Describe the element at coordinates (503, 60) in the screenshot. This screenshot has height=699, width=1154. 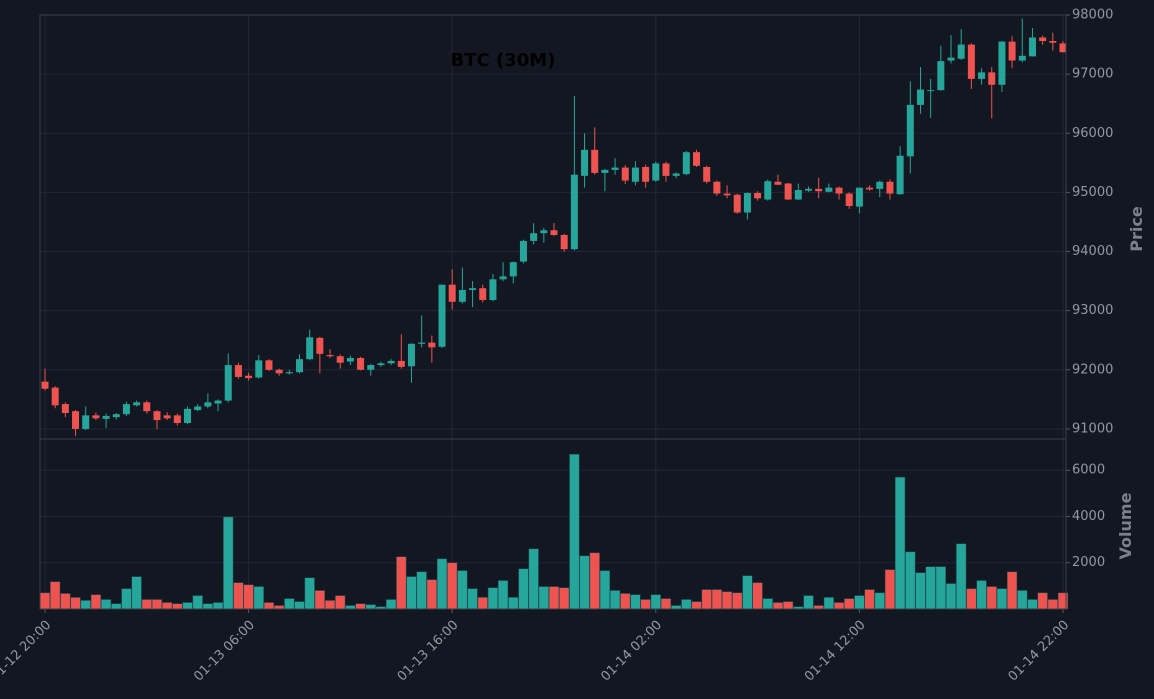
I see `chart-title: BTC (30M)` at that location.